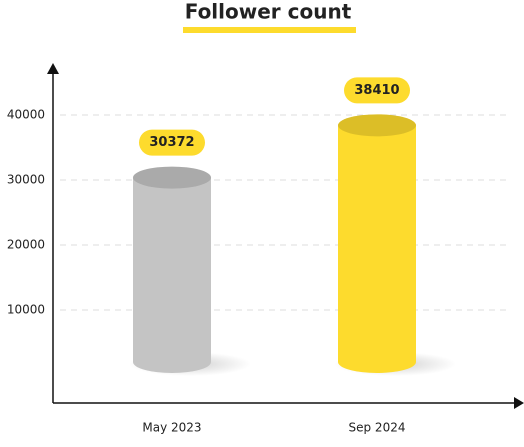 This screenshot has width=524, height=447. Describe the element at coordinates (26, 310) in the screenshot. I see `y-tick-label: 10000` at that location.